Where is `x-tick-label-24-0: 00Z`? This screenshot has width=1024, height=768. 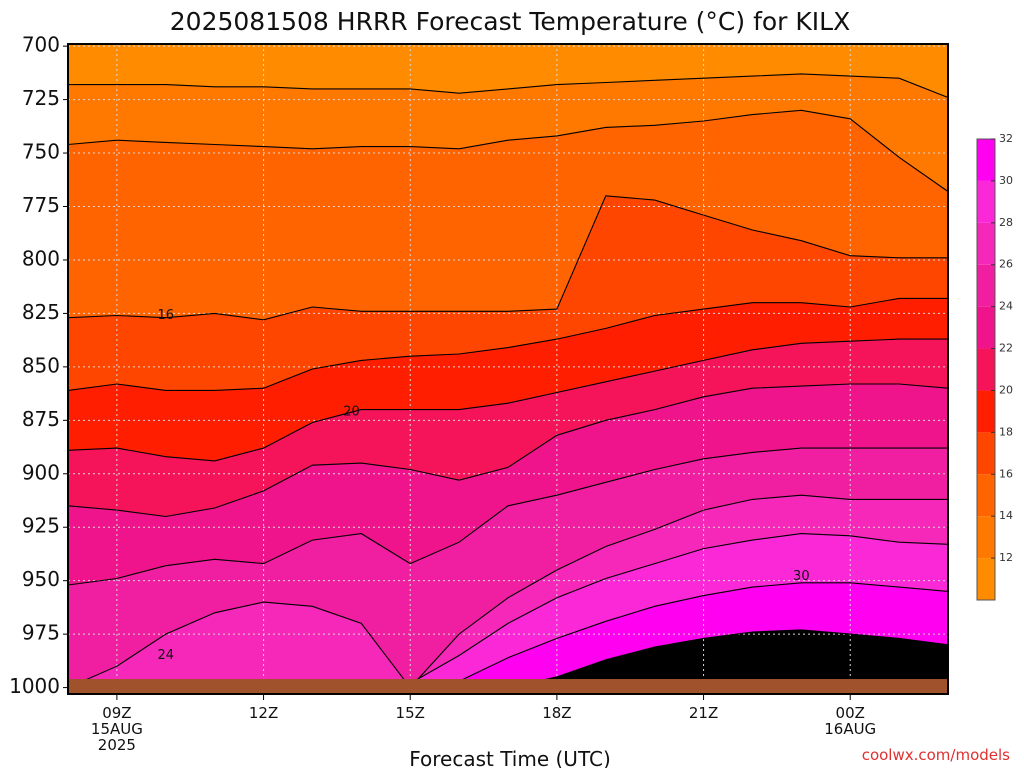 x-tick-label-24-0: 00Z is located at coordinates (850, 713).